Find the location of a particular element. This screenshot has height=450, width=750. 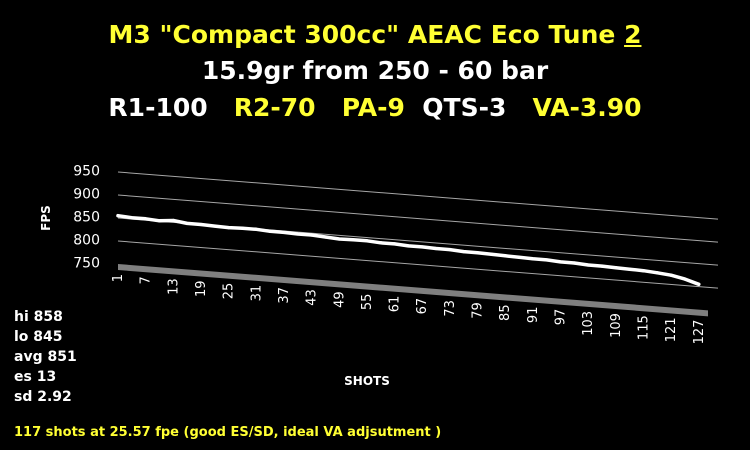

x-tick-label: 1 is located at coordinates (118, 278).